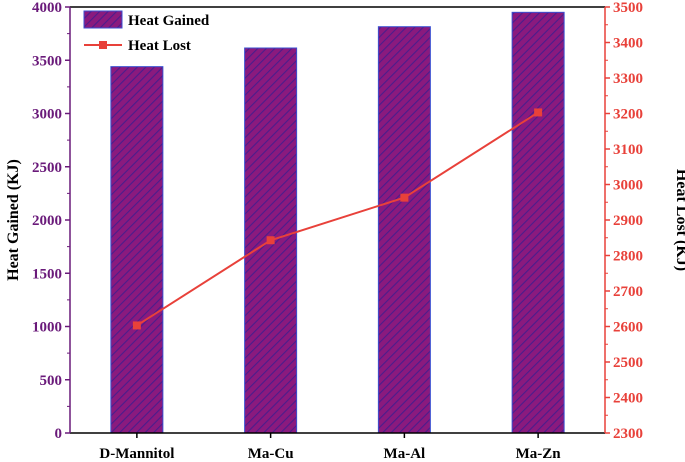  What do you see at coordinates (47, 274) in the screenshot?
I see `y-left-tick-label: 1500` at bounding box center [47, 274].